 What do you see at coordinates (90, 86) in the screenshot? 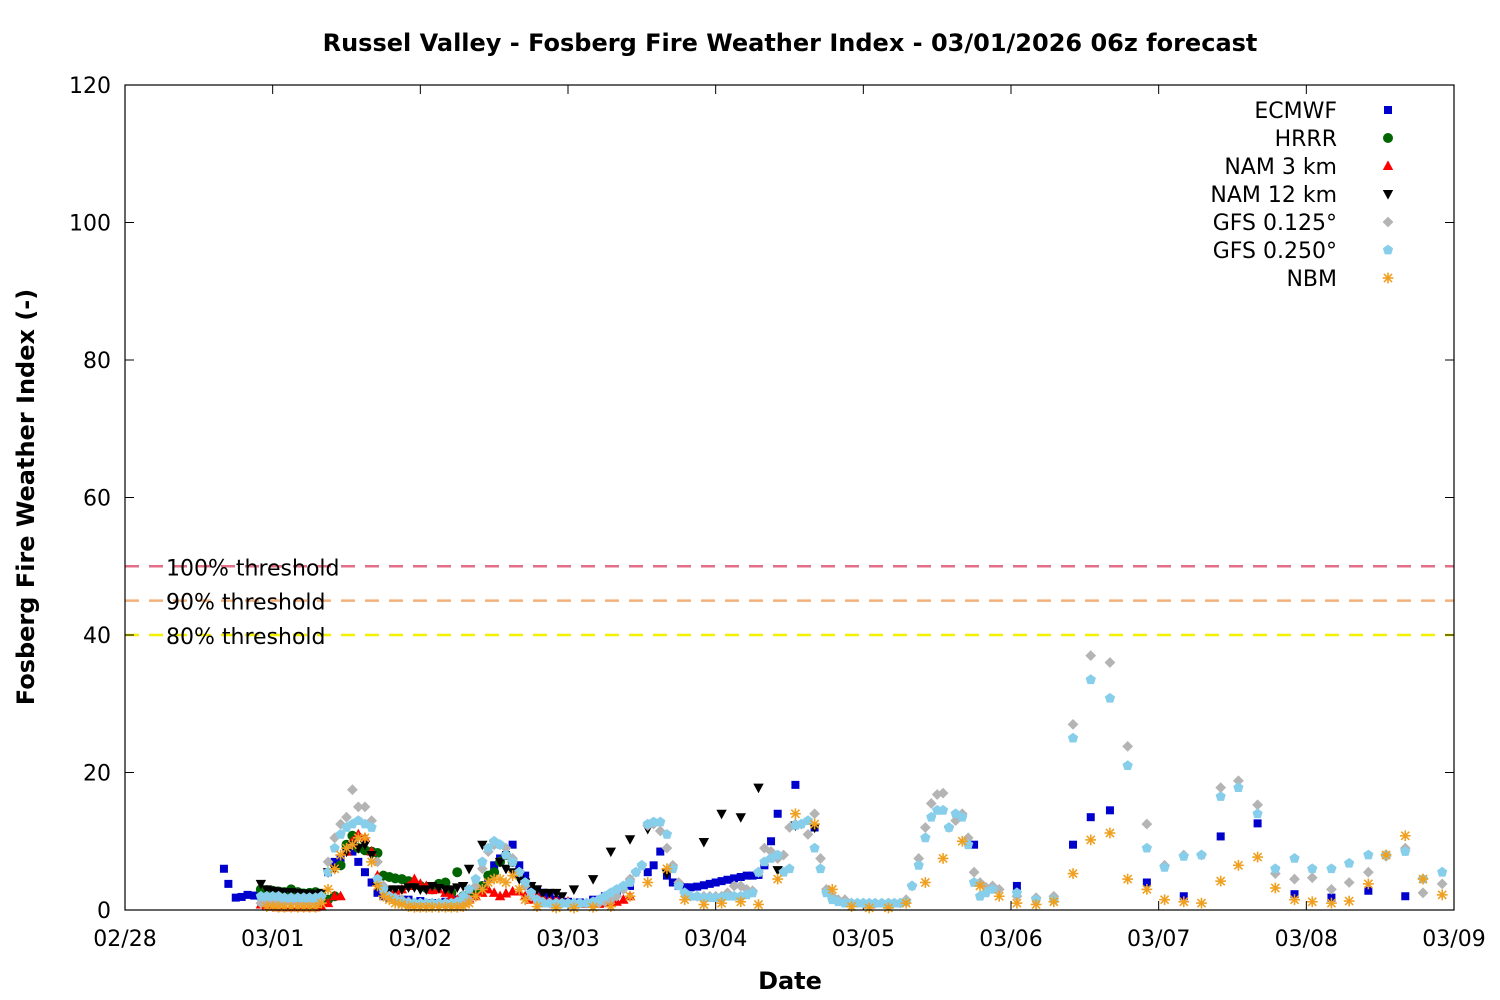
I see `y-tick-label: 120` at bounding box center [90, 86].